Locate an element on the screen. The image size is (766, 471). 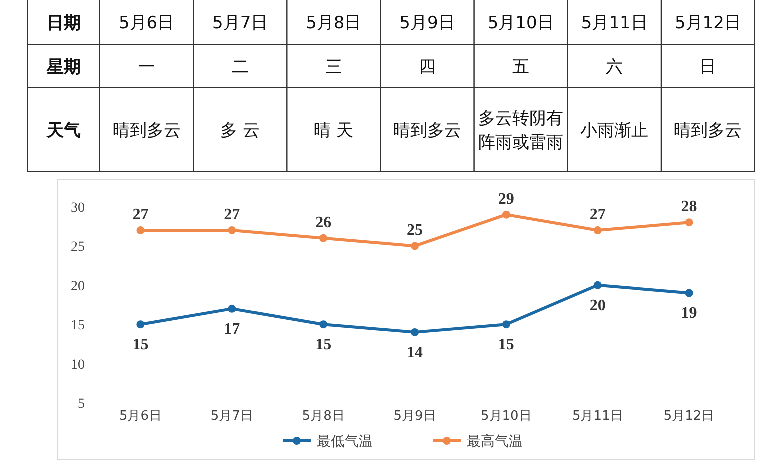
text: 多 云 is located at coordinates (240, 131).